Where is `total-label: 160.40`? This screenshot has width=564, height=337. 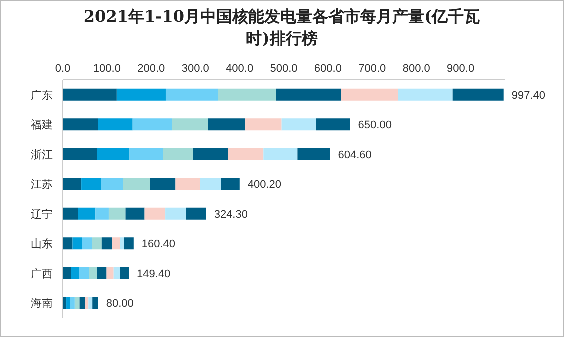
total-label: 160.40 is located at coordinates (159, 244).